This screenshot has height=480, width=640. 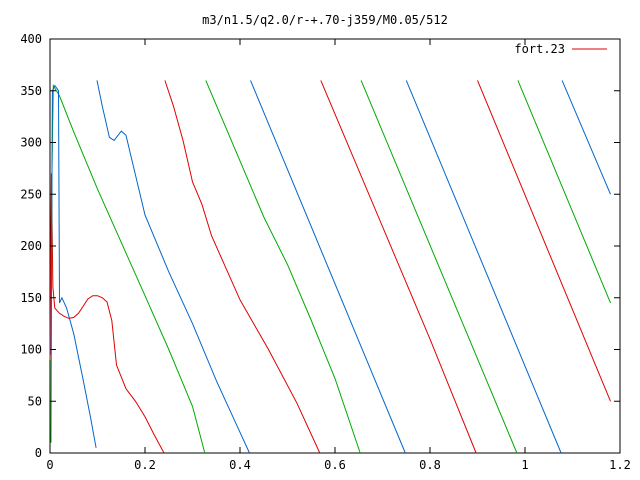 What do you see at coordinates (430, 465) in the screenshot?
I see `x-tick-label: 0.8` at bounding box center [430, 465].